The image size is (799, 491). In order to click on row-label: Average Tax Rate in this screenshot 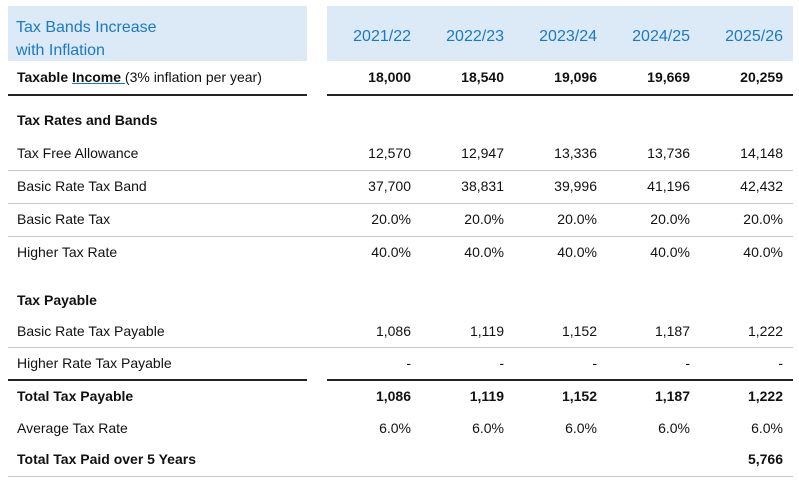, I will do `click(72, 428)`.